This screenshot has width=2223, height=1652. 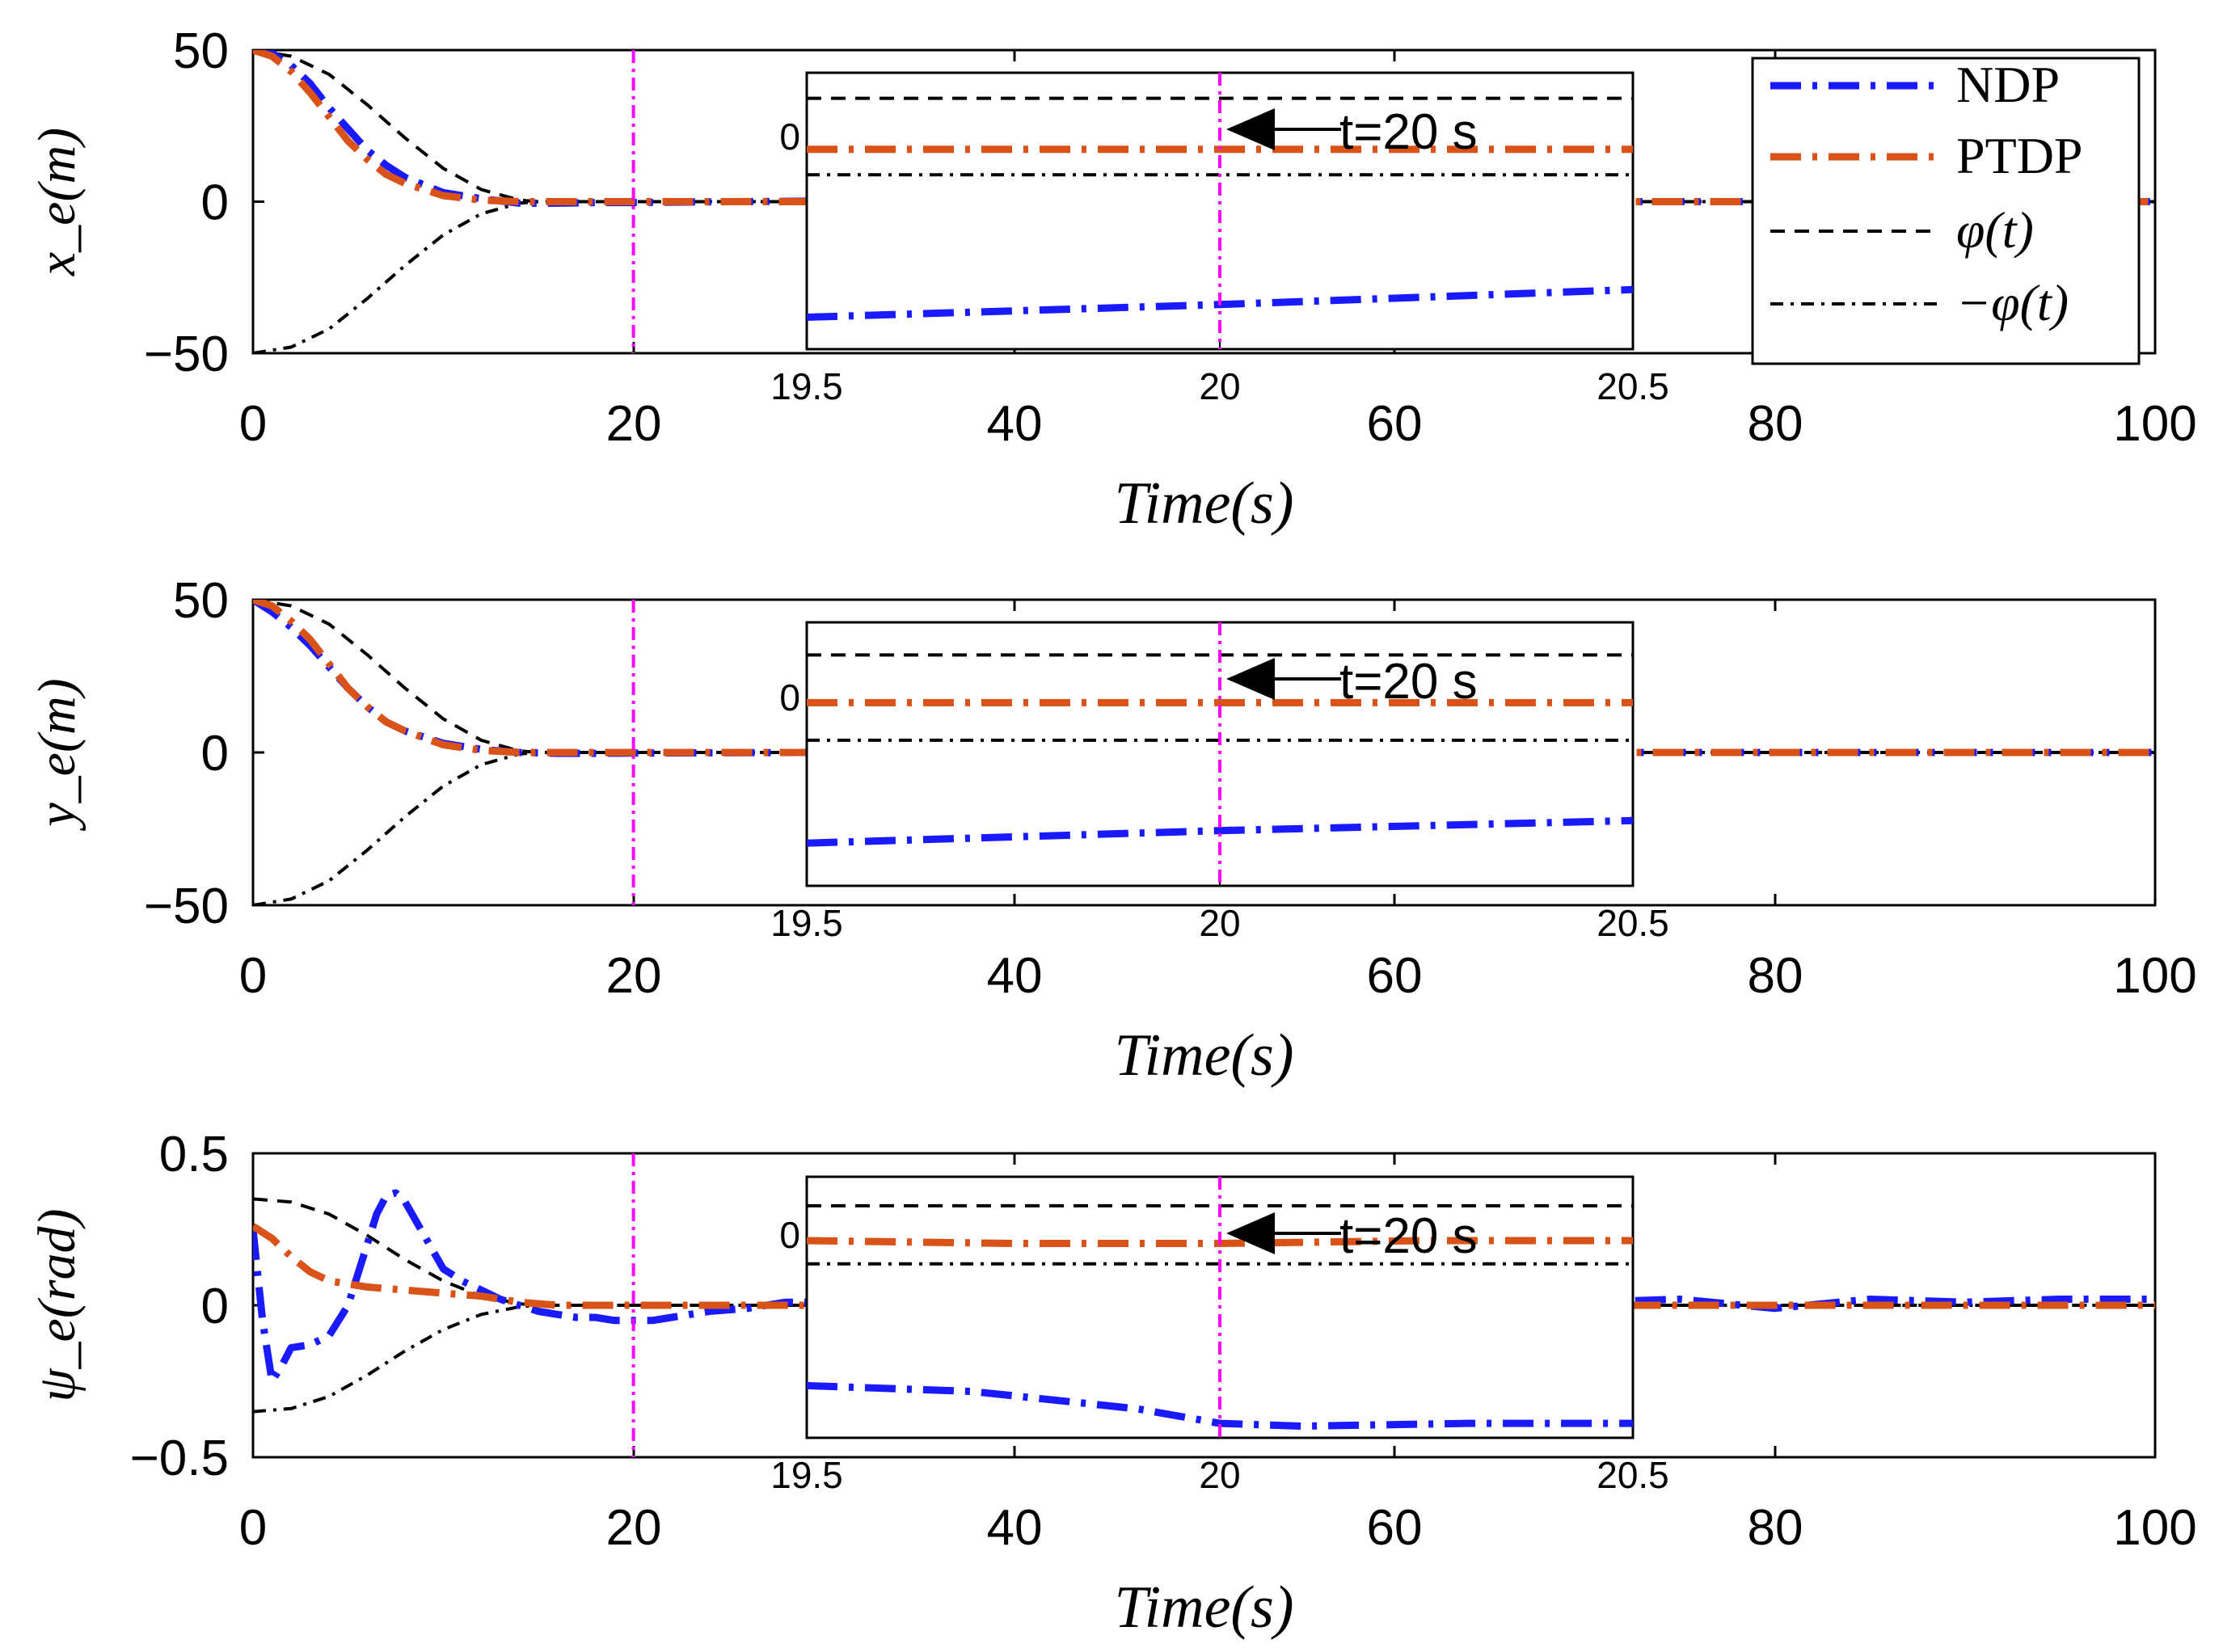 What do you see at coordinates (1973, 302) in the screenshot?
I see `legend-label-prefix: −` at bounding box center [1973, 302].